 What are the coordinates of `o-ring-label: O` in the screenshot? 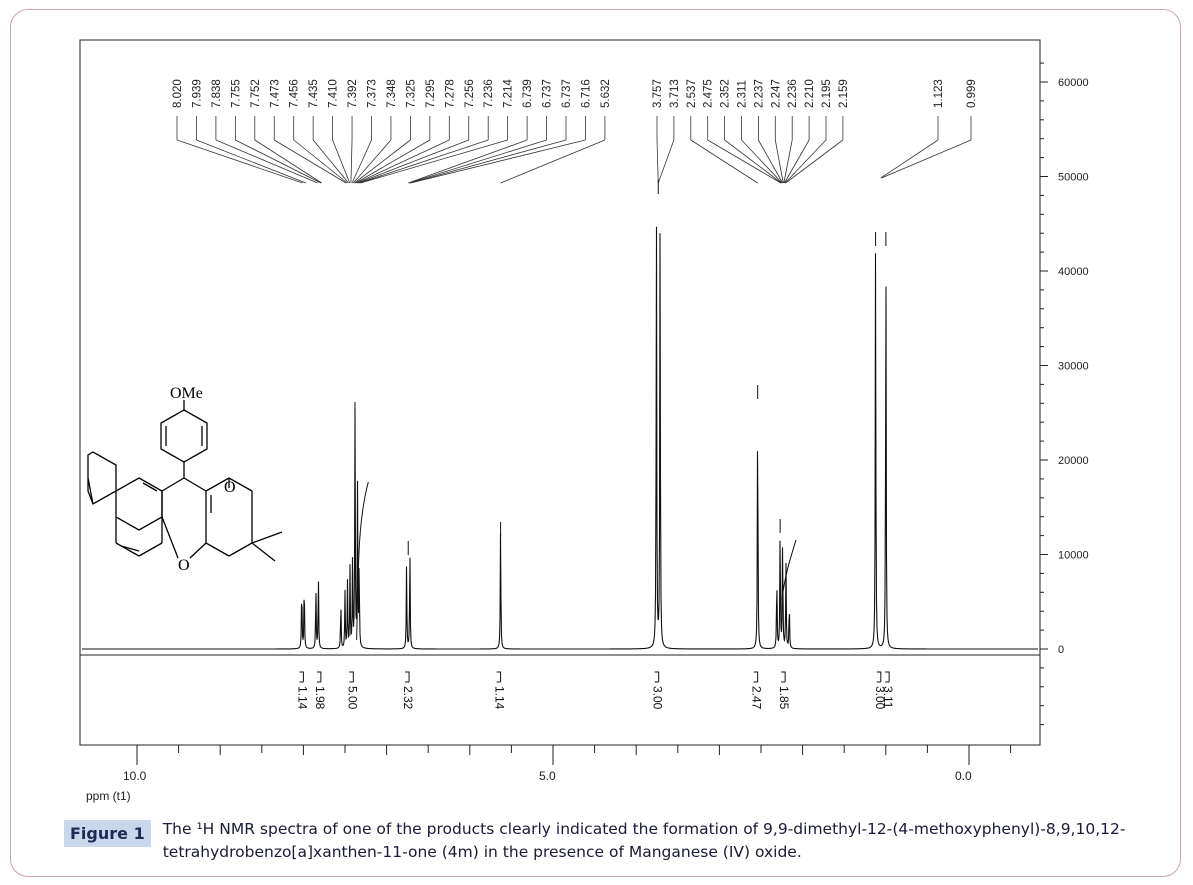 It's located at (184, 565).